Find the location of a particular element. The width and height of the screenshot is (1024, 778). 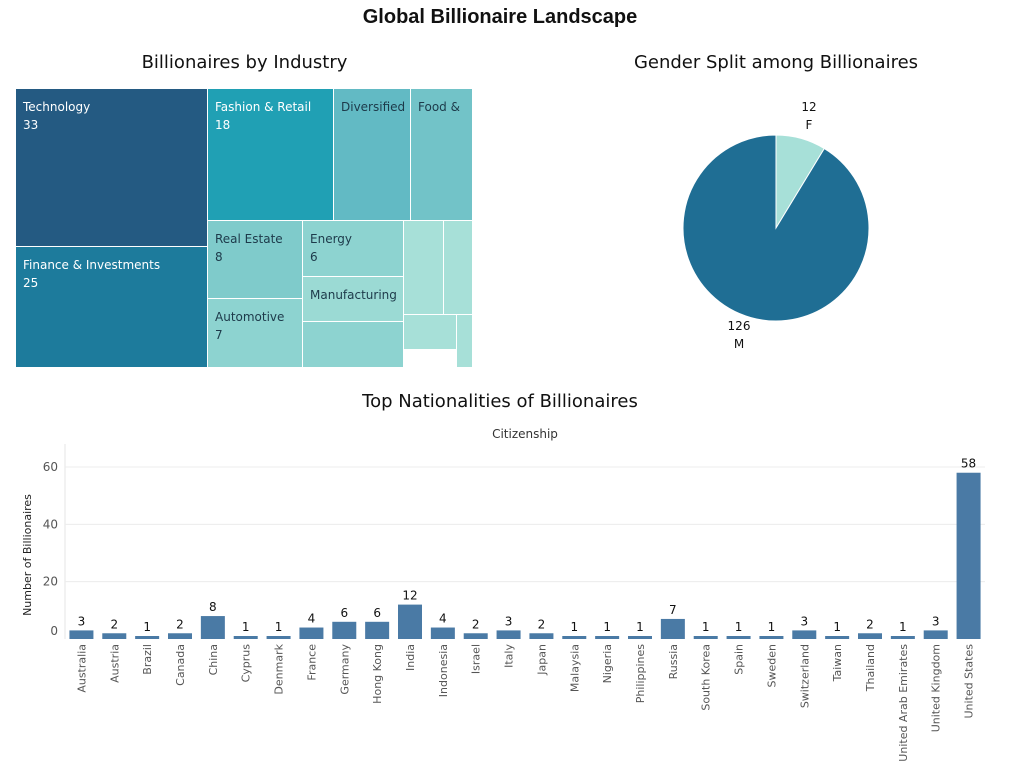

x-tick-label: China is located at coordinates (213, 659).